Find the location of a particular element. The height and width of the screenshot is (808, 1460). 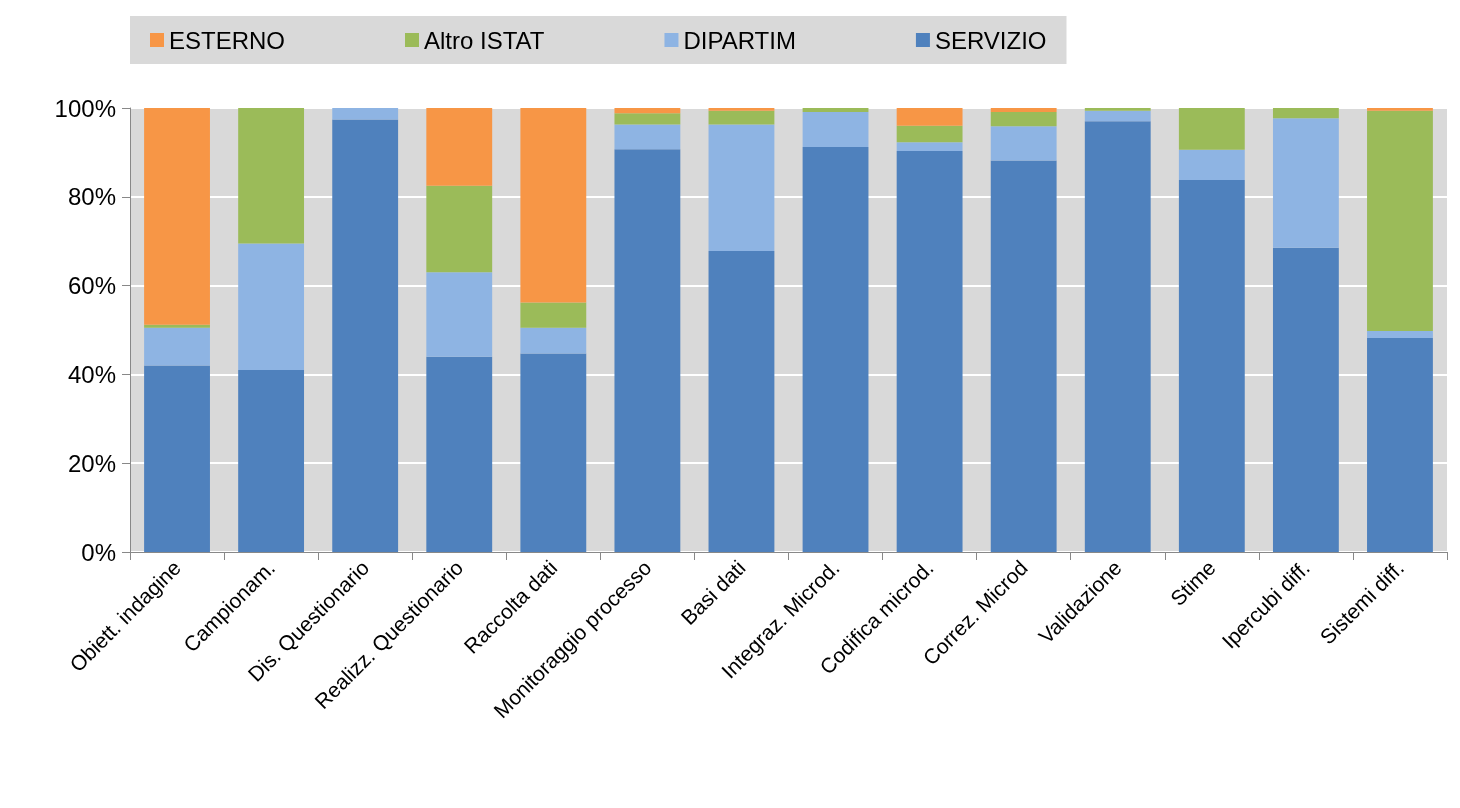

y-tick-label: 40% is located at coordinates (91, 374).